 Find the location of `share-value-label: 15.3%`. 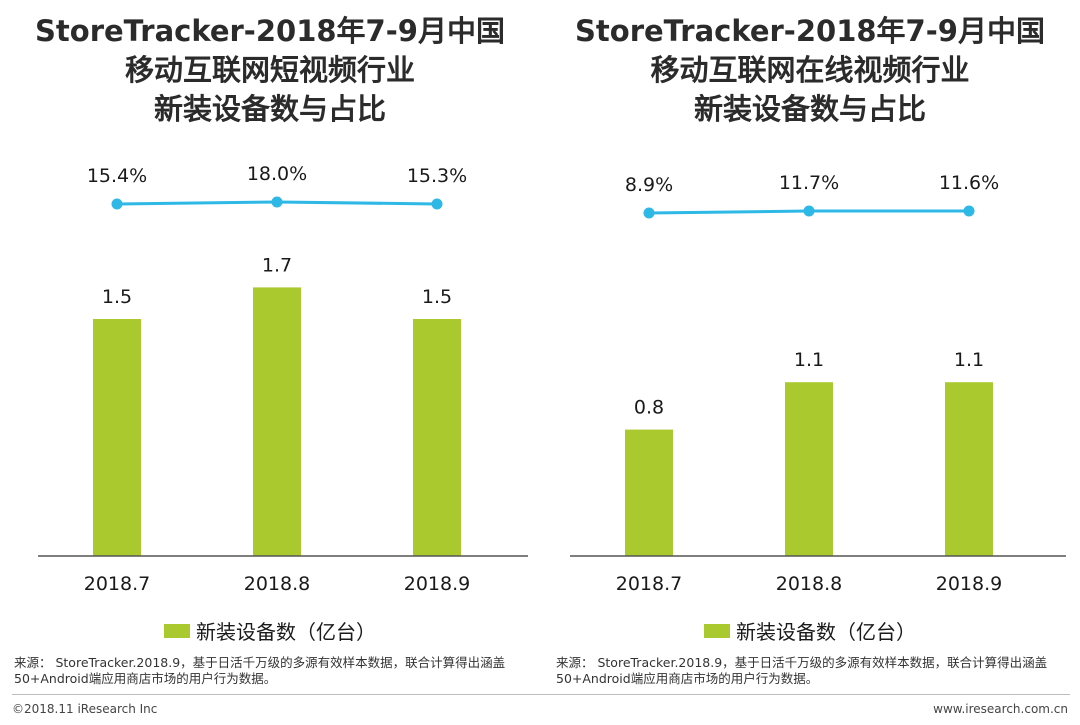

share-value-label: 15.3% is located at coordinates (437, 176).